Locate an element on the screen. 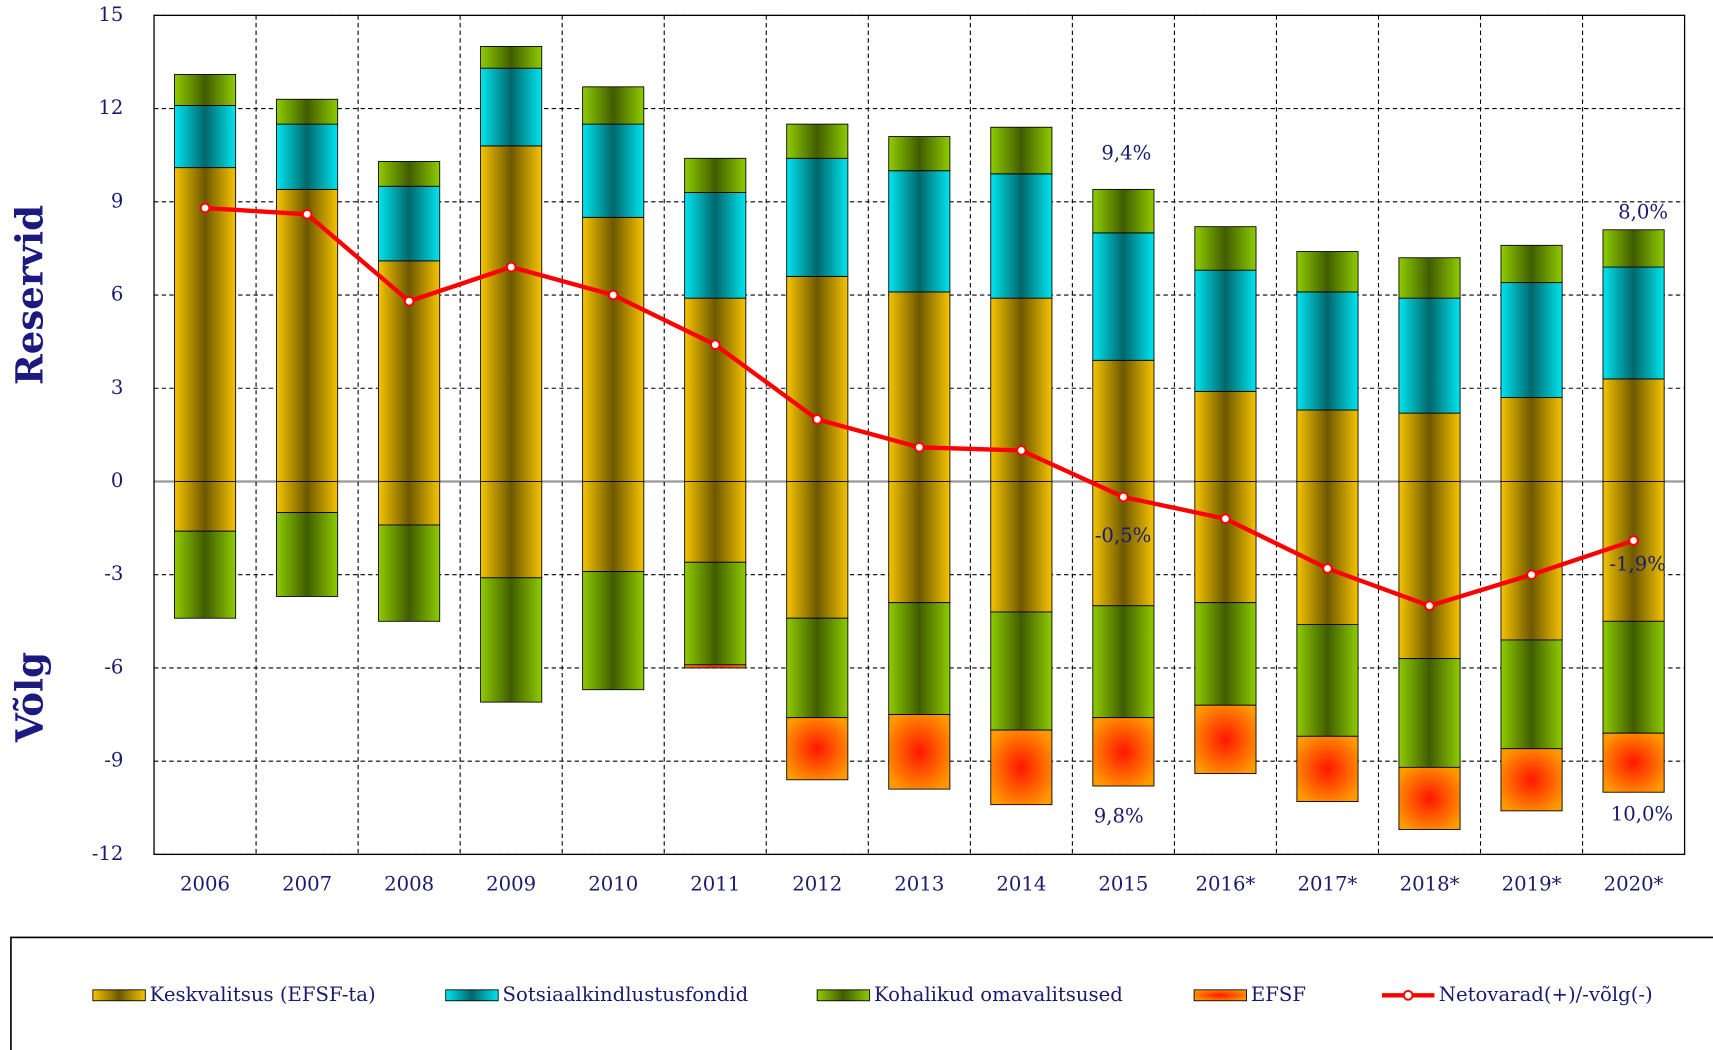 Image resolution: width=1713 pixels, height=1050 pixels. x-tick-label: 2012 is located at coordinates (817, 883).